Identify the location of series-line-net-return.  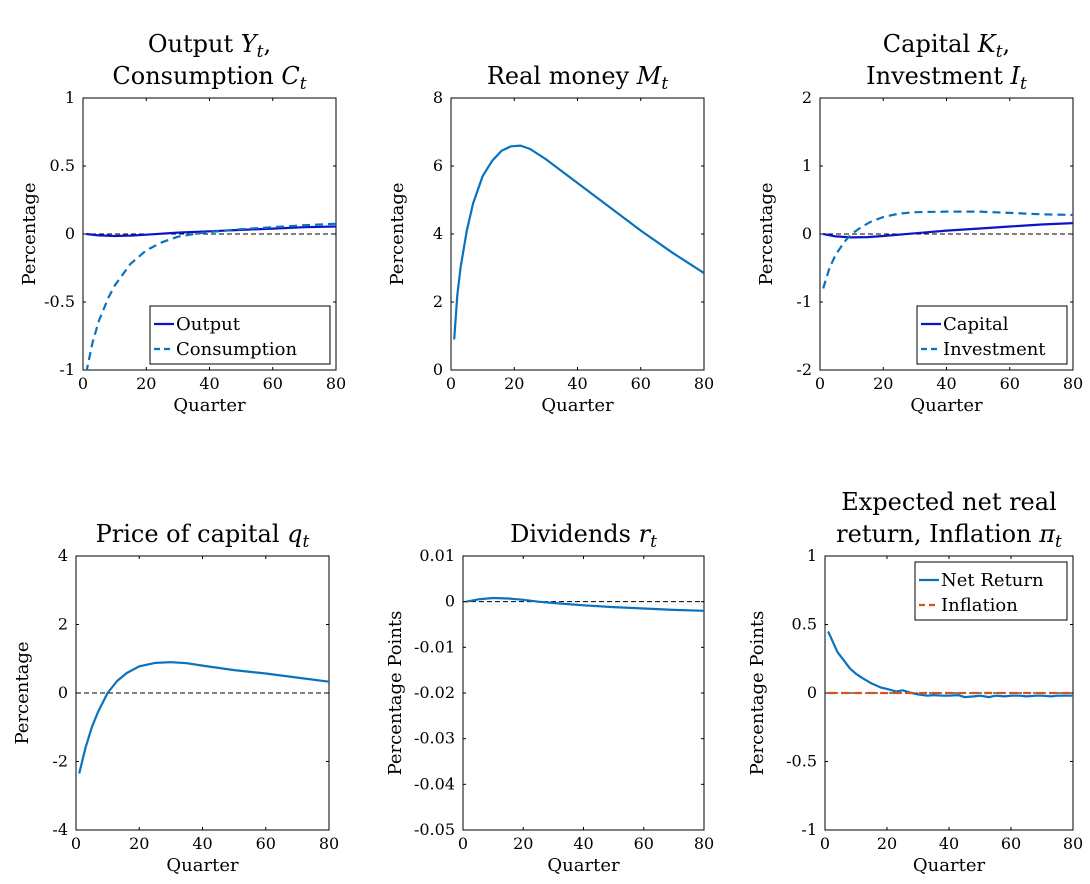
(950, 664).